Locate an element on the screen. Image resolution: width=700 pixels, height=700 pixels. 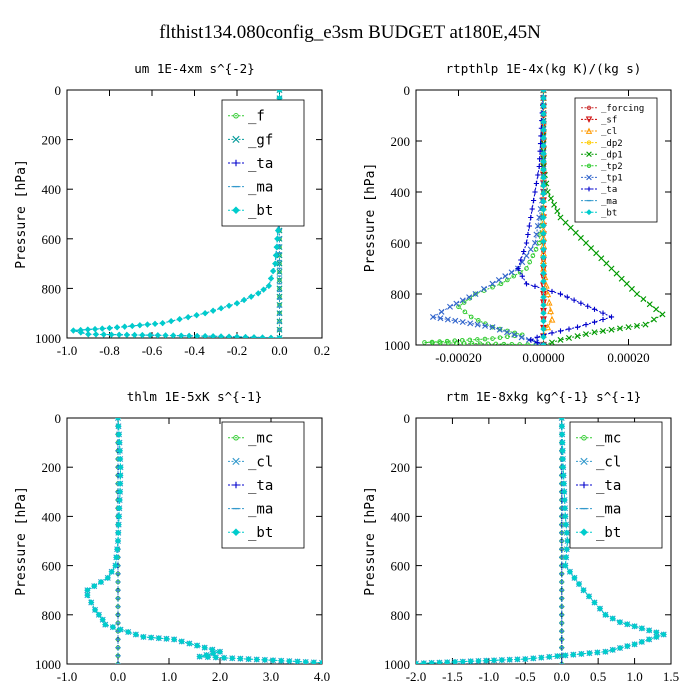
legend-label: _cl is located at coordinates (608, 462).